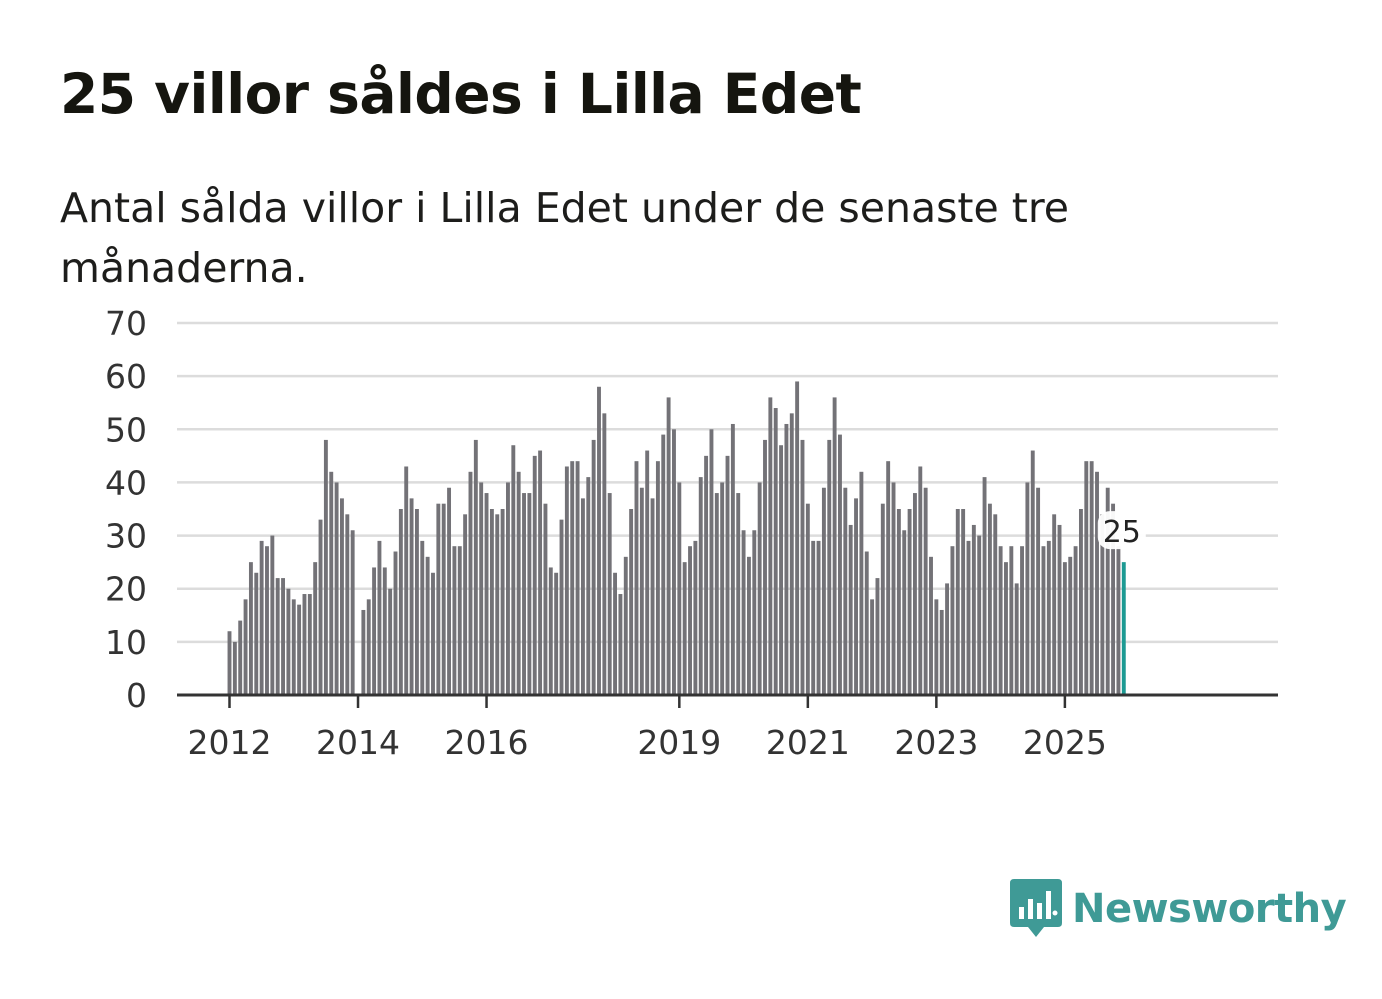 The width and height of the screenshot is (1382, 999). I want to click on x-tick-label: 2019, so click(679, 742).